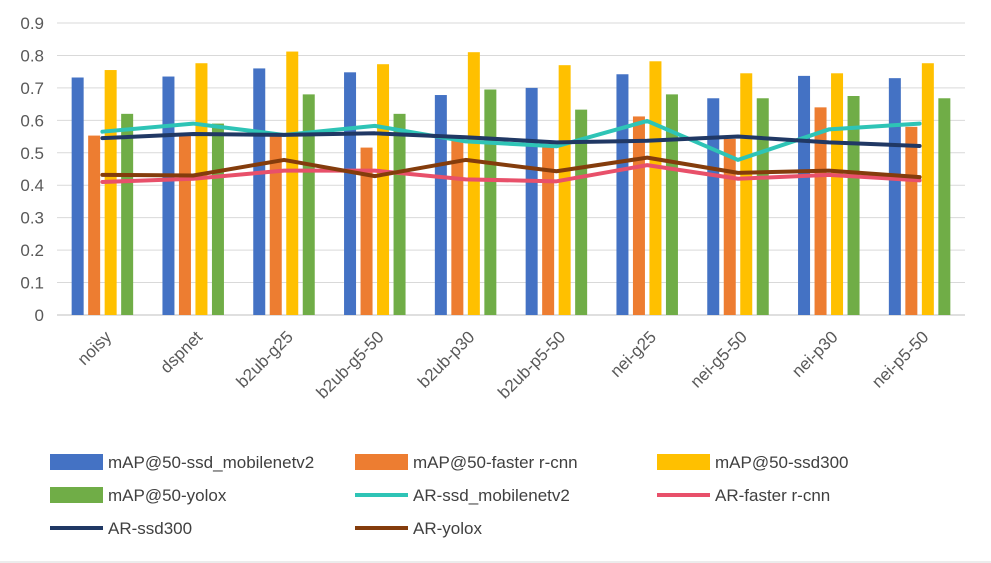 The width and height of the screenshot is (991, 563). I want to click on legend-label: mAP@50-yolox, so click(167, 495).